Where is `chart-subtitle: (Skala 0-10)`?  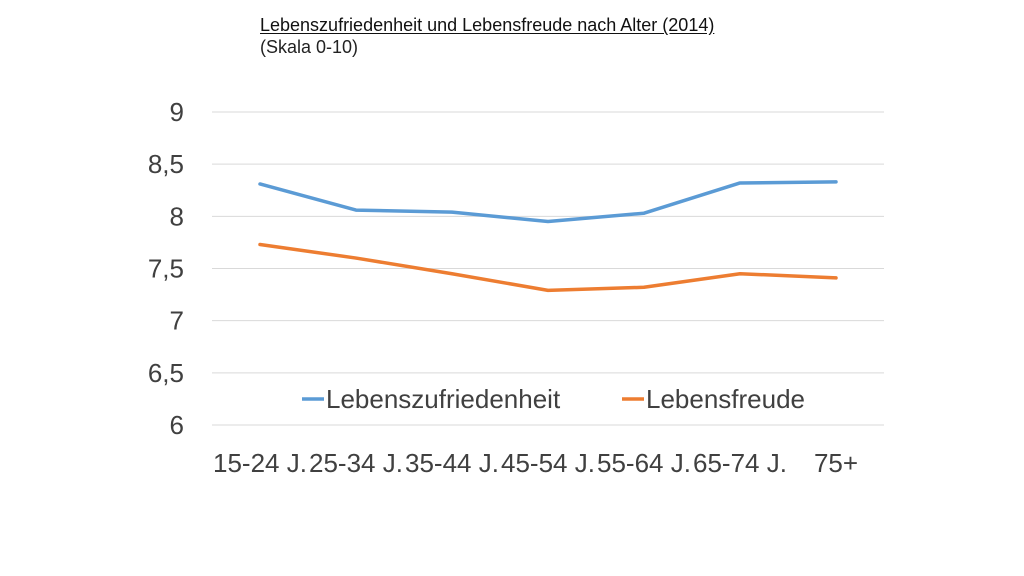 chart-subtitle: (Skala 0-10) is located at coordinates (309, 47).